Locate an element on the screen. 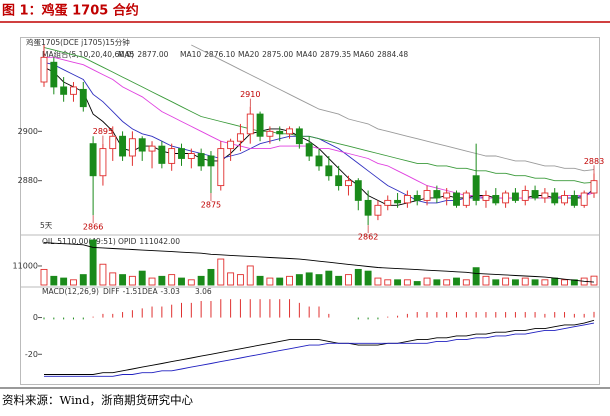  legend-entry: MA60 2884.48 is located at coordinates (380, 54).